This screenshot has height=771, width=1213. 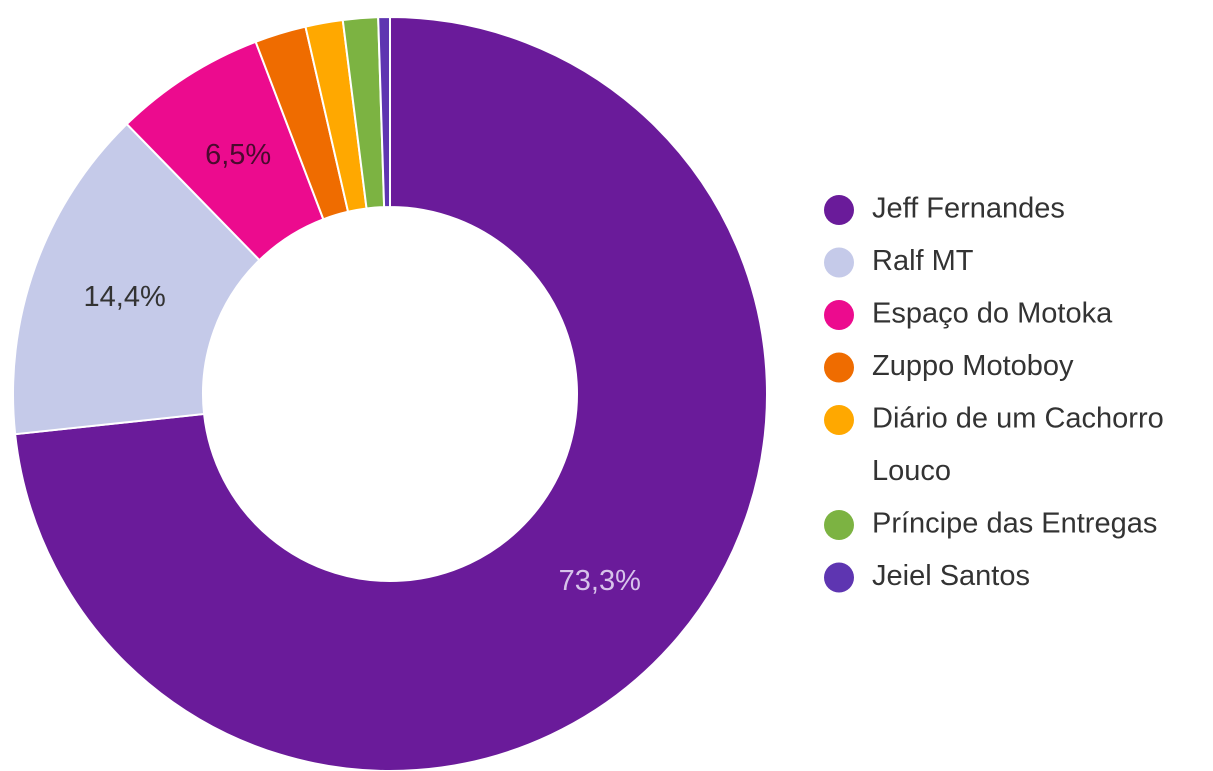 I want to click on slice-label-espaco-do-motoka: 6,5%, so click(x=238, y=155).